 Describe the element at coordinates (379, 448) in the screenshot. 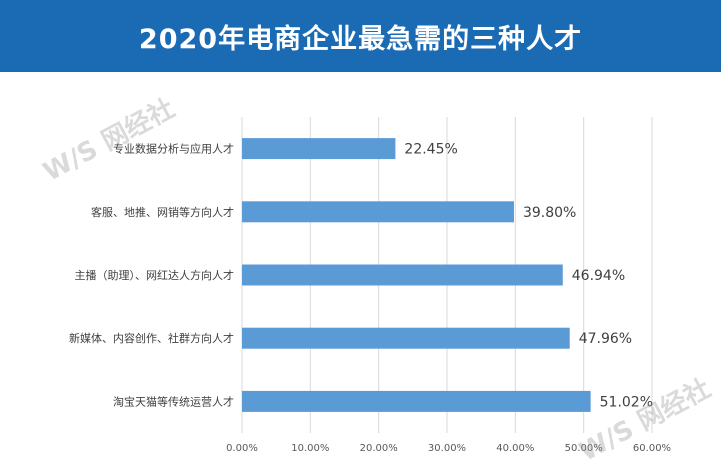

I see `x-tick-label: 20.00%` at that location.